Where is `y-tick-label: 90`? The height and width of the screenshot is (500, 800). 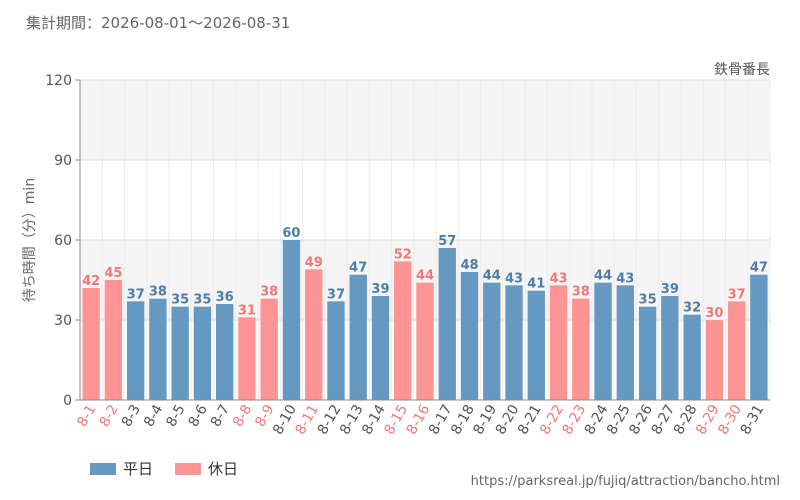
y-tick-label: 90 is located at coordinates (63, 161).